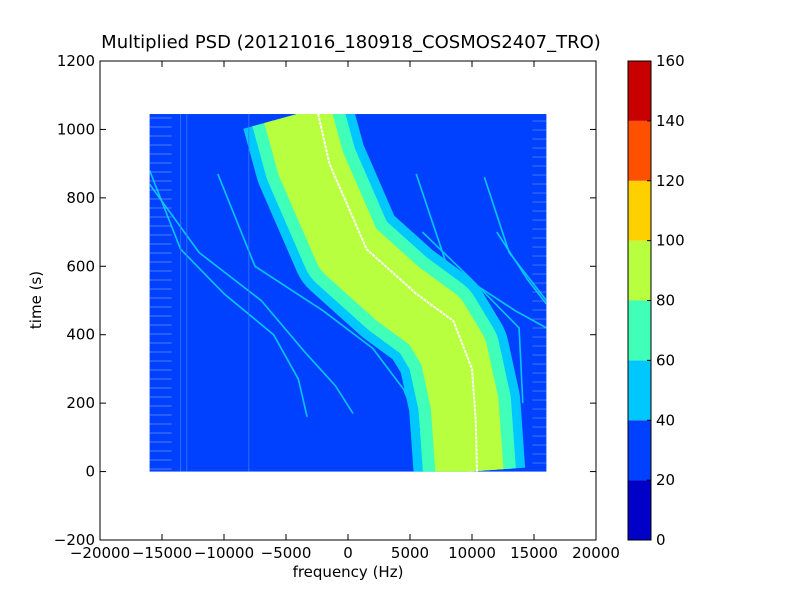 The image size is (800, 600). What do you see at coordinates (348, 572) in the screenshot?
I see `x-axis-label: frequency (Hz)` at bounding box center [348, 572].